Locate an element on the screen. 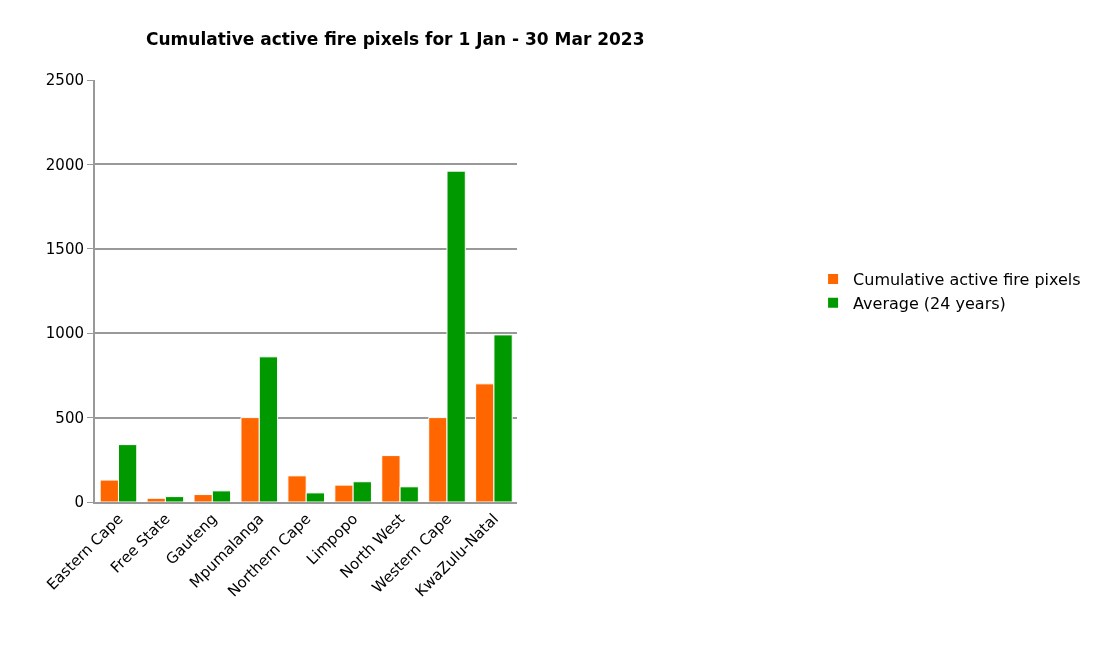  y-tick-label: 0 is located at coordinates (79, 502).